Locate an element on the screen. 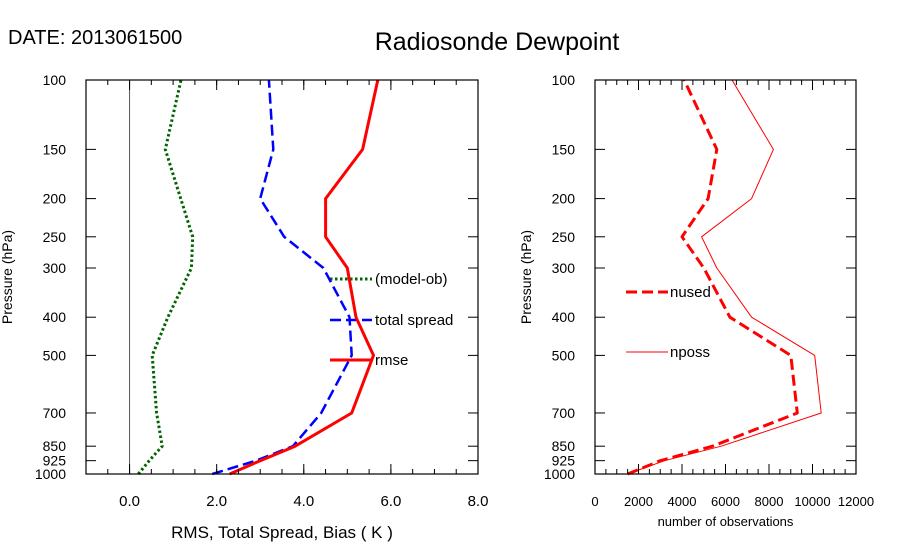 This screenshot has height=560, width=900. legend-label: rmse is located at coordinates (391, 360).